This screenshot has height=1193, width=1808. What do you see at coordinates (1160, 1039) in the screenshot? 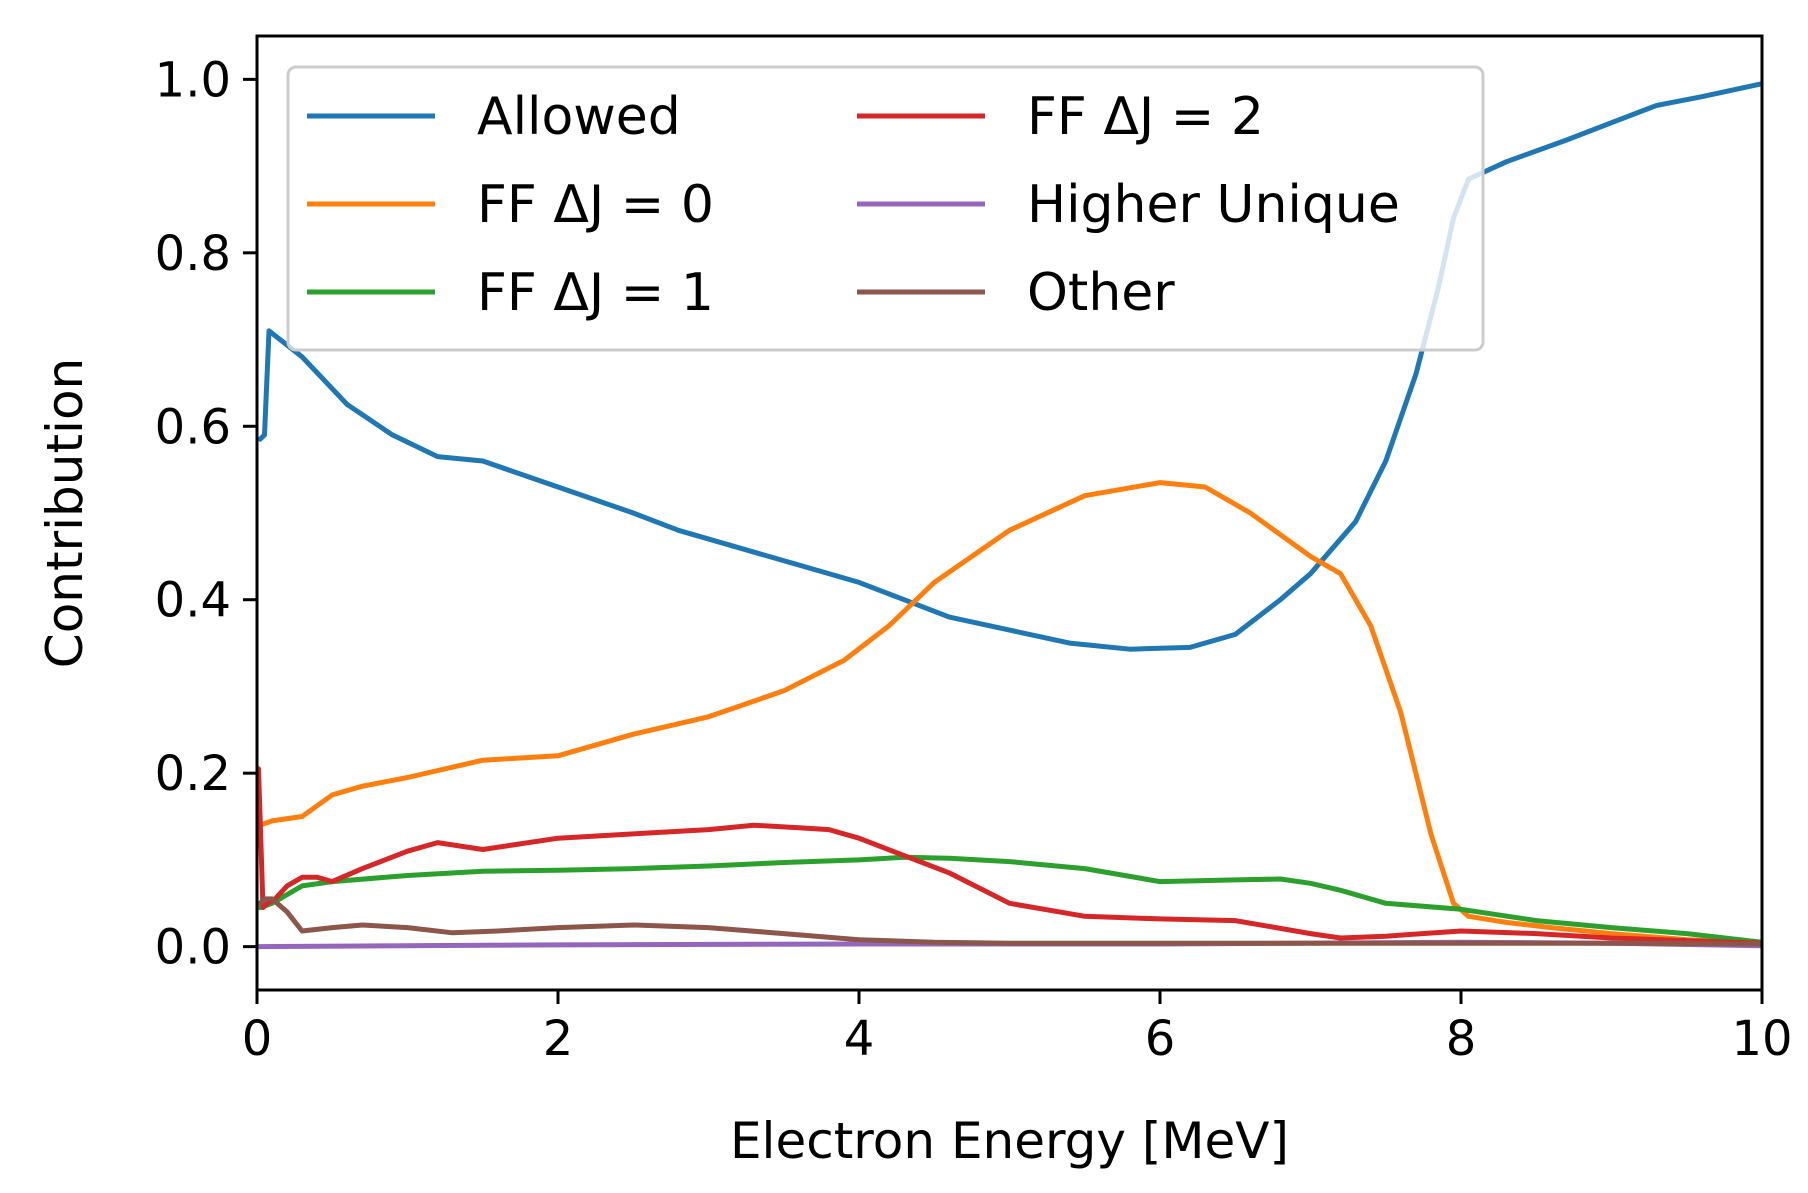
I see `x-tick-label: 6` at bounding box center [1160, 1039].